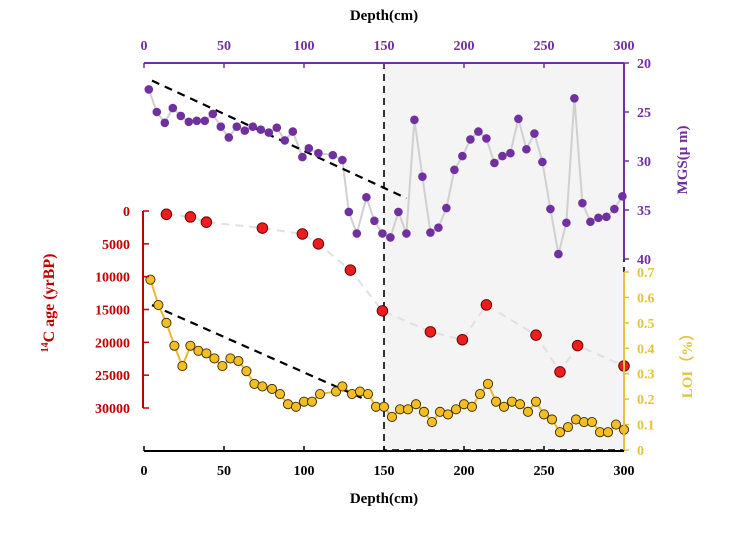  I want to click on loi-y-tick-label: 0.5, so click(646, 324).